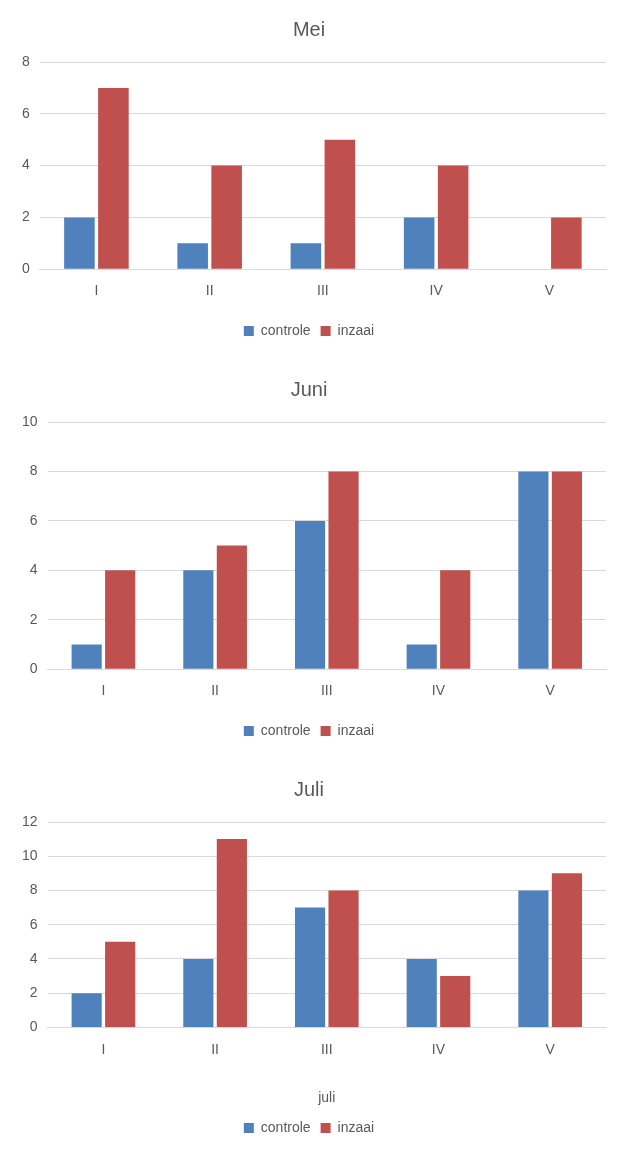 The width and height of the screenshot is (628, 1173). I want to click on chart-title: Juli, so click(309, 788).